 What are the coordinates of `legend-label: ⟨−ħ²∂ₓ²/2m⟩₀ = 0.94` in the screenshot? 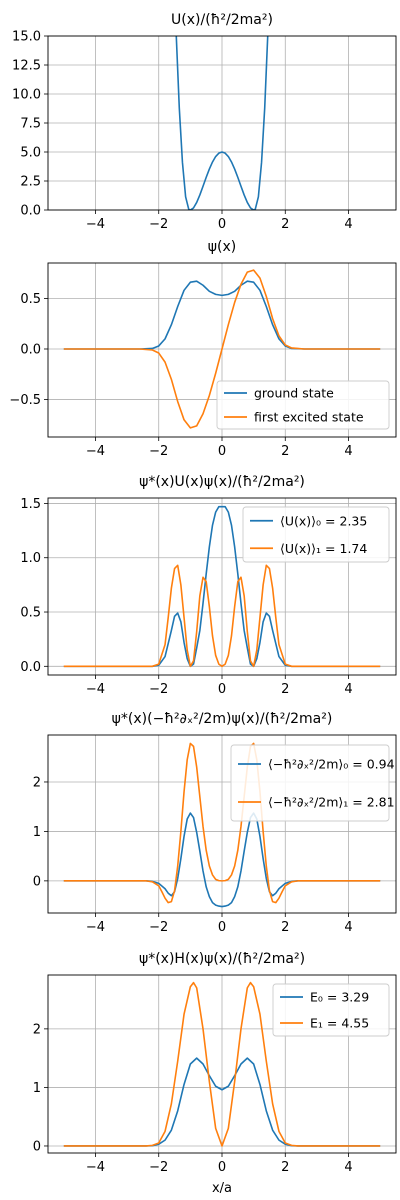 It's located at (331, 764).